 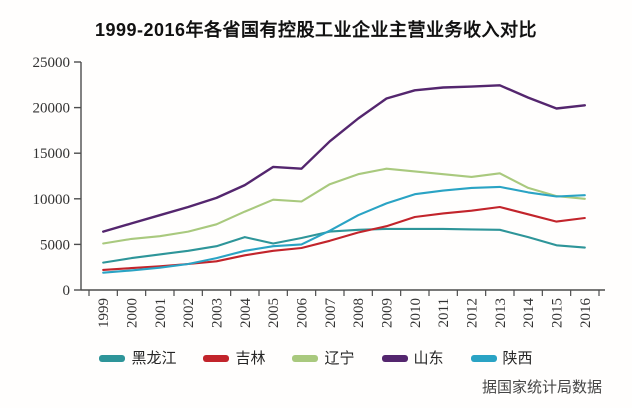 I want to click on x-axis-label-2005: 2005, so click(x=274, y=313).